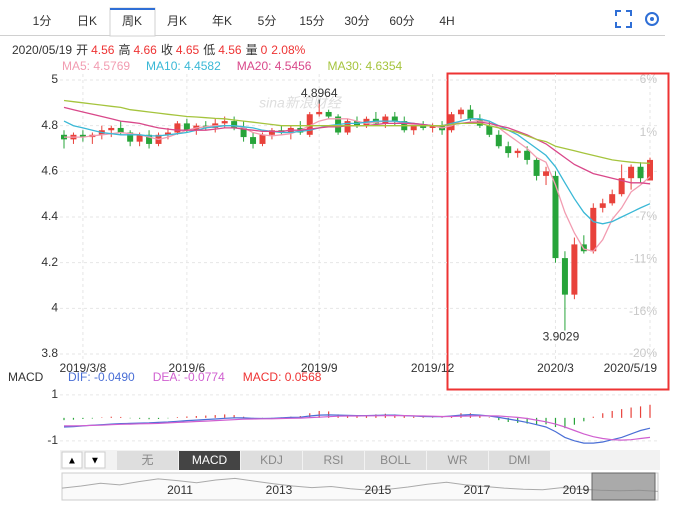 Image resolution: width=689 pixels, height=507 pixels. Describe the element at coordinates (433, 368) in the screenshot. I see `x-tick-label: 2019/12` at that location.